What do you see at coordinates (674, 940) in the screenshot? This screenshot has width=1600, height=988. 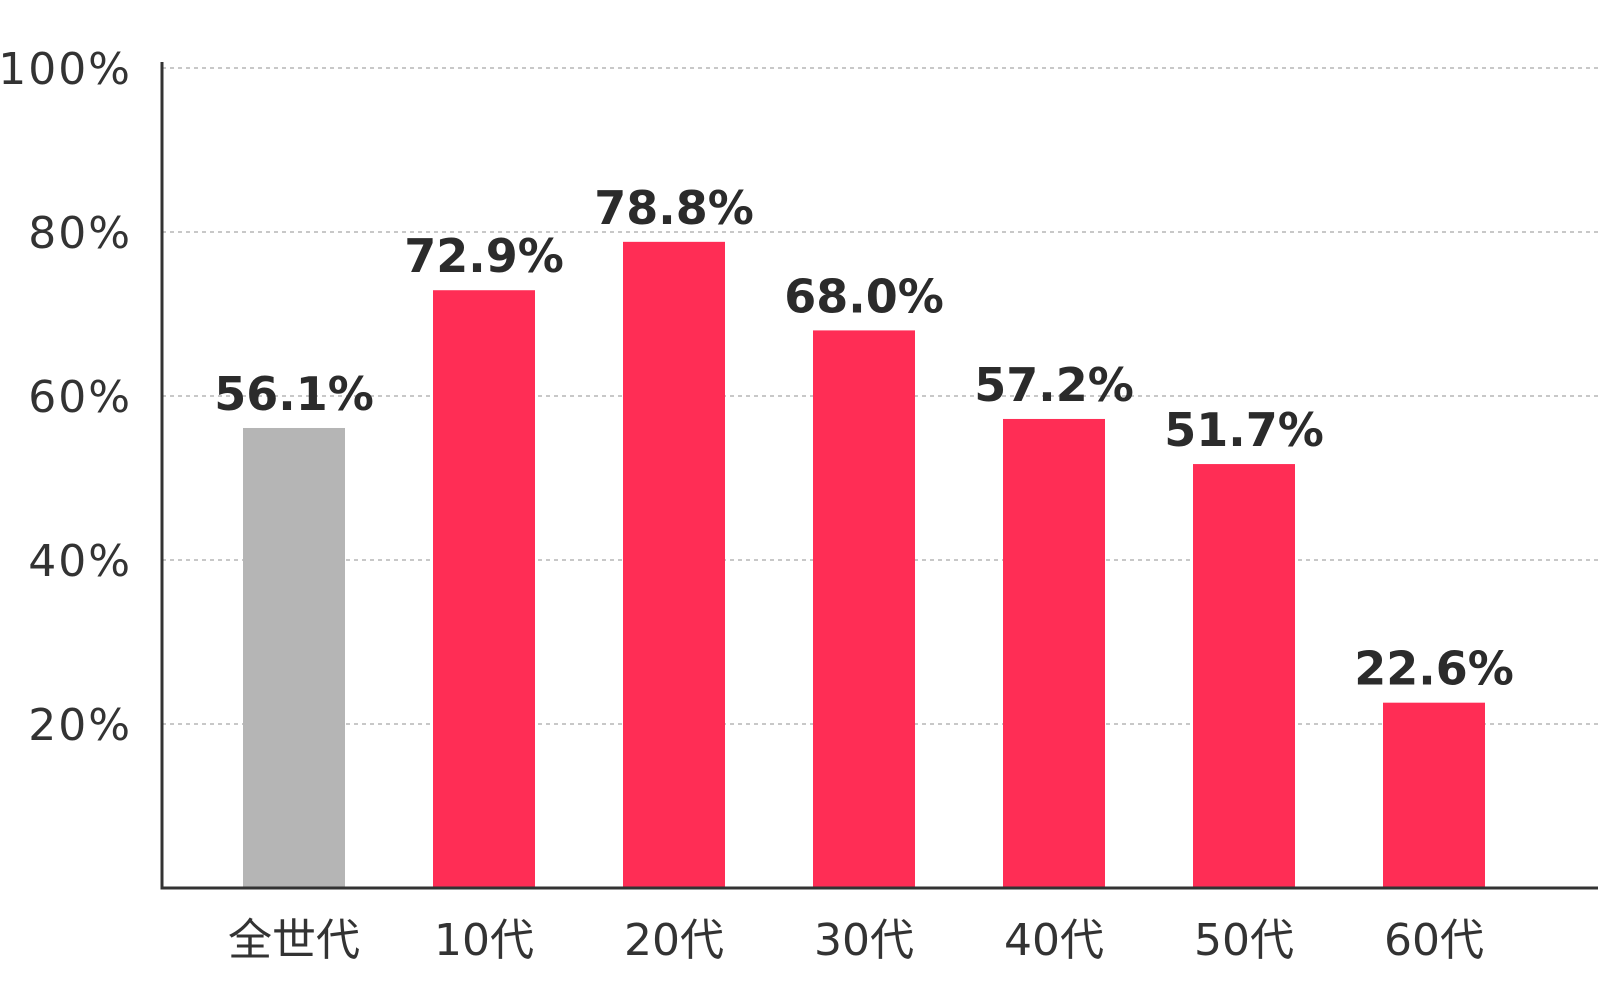 I see `x-tick-label-2: 20代` at bounding box center [674, 940].